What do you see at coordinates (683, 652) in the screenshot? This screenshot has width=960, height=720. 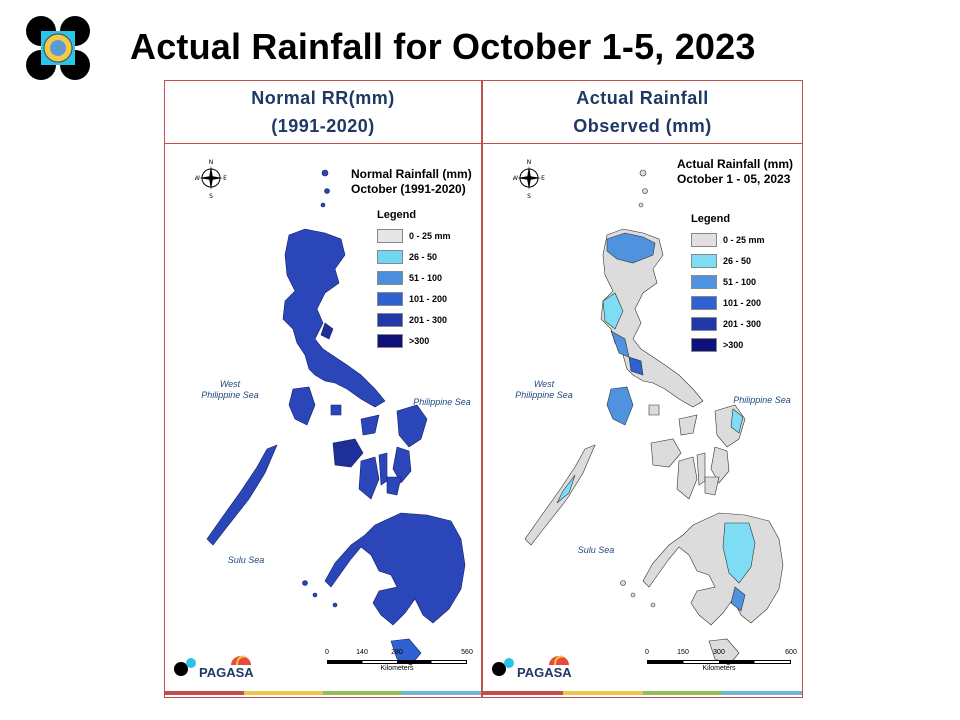 I see `scale-tick: 150` at bounding box center [683, 652].